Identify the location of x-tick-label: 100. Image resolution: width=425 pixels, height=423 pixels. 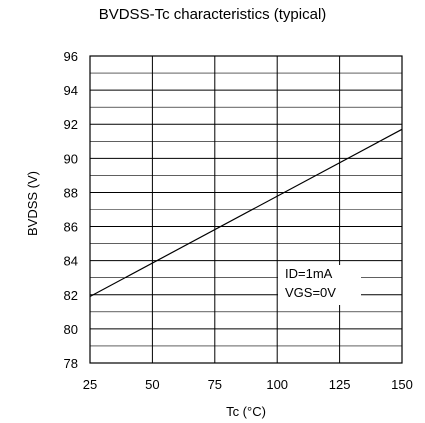
(277, 384).